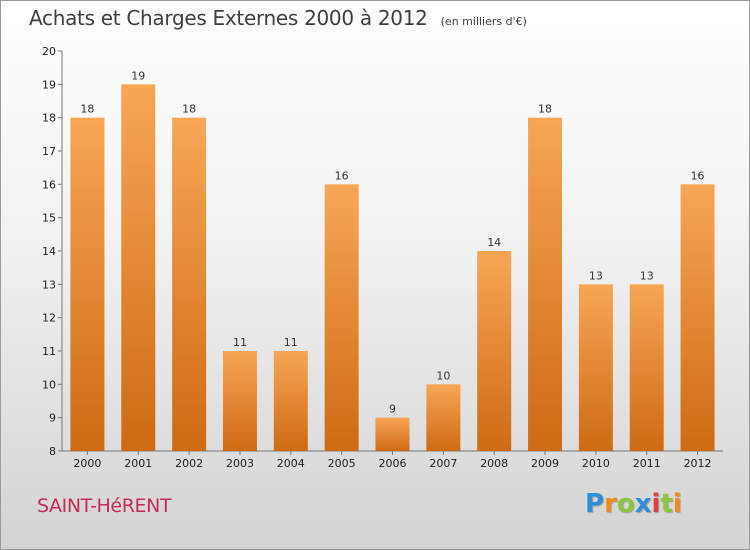 The height and width of the screenshot is (550, 750). Describe the element at coordinates (138, 463) in the screenshot. I see `x-tick-label: 2001` at that location.